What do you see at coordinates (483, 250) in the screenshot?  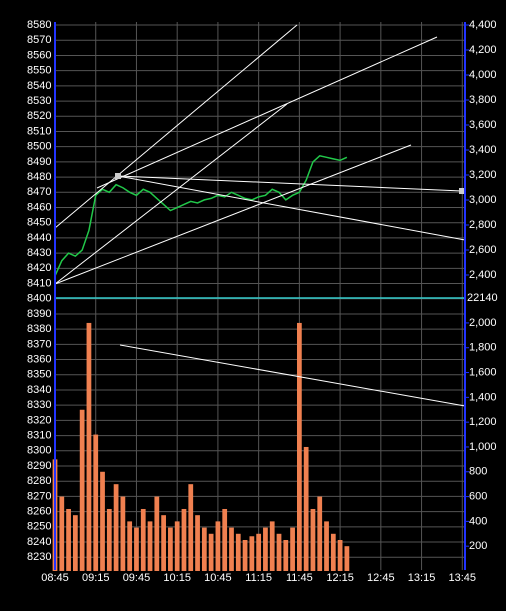 I see `y2-tick-label: 2,600` at bounding box center [483, 250].